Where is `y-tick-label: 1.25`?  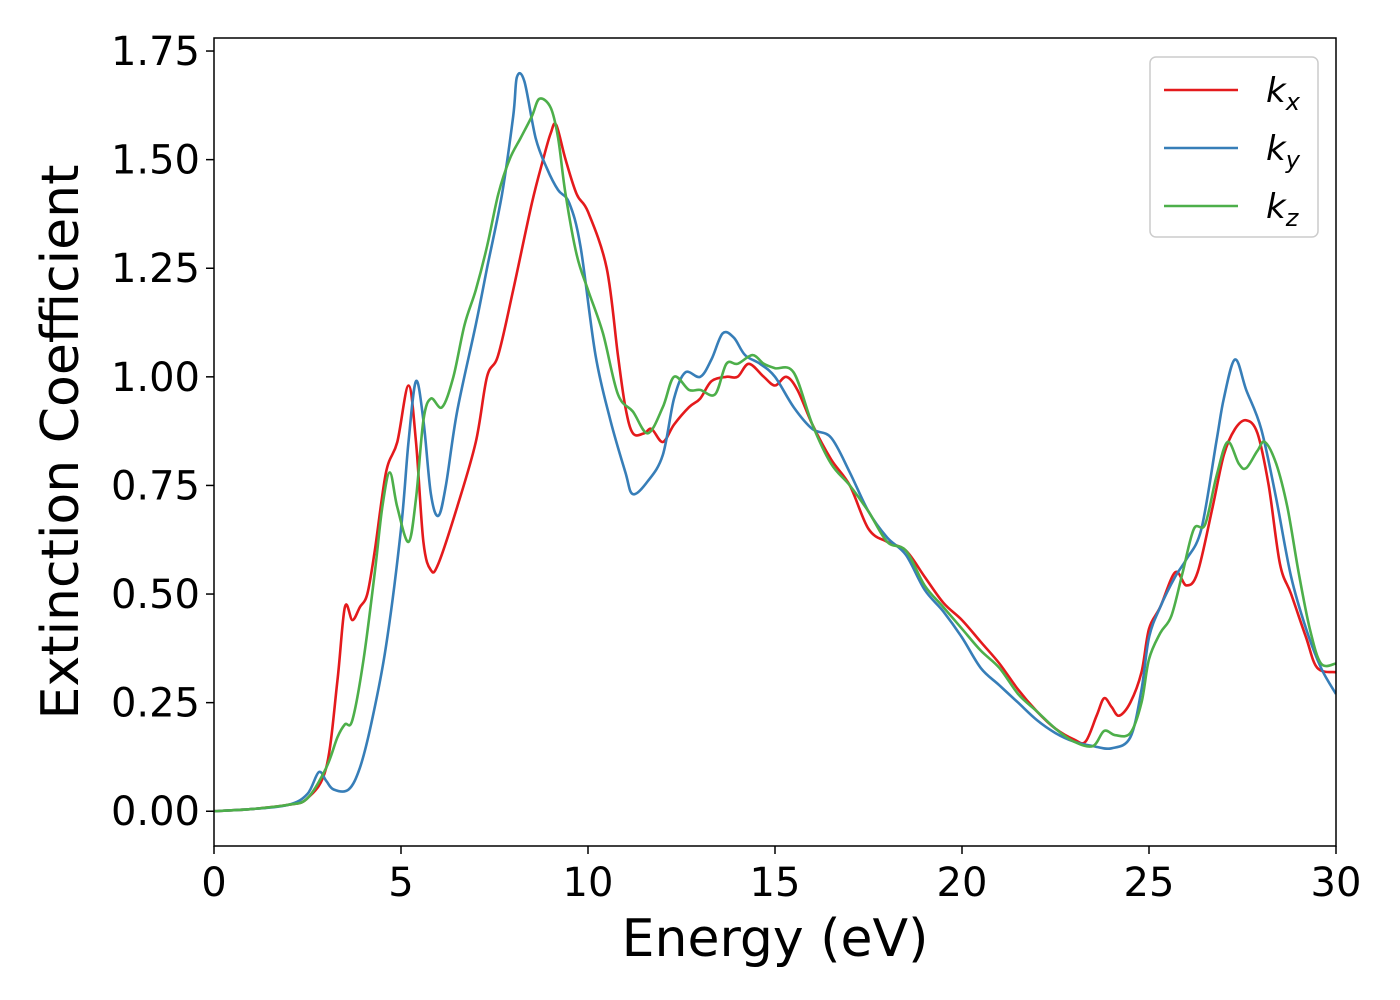
y-tick-label: 1.25 is located at coordinates (155, 269).